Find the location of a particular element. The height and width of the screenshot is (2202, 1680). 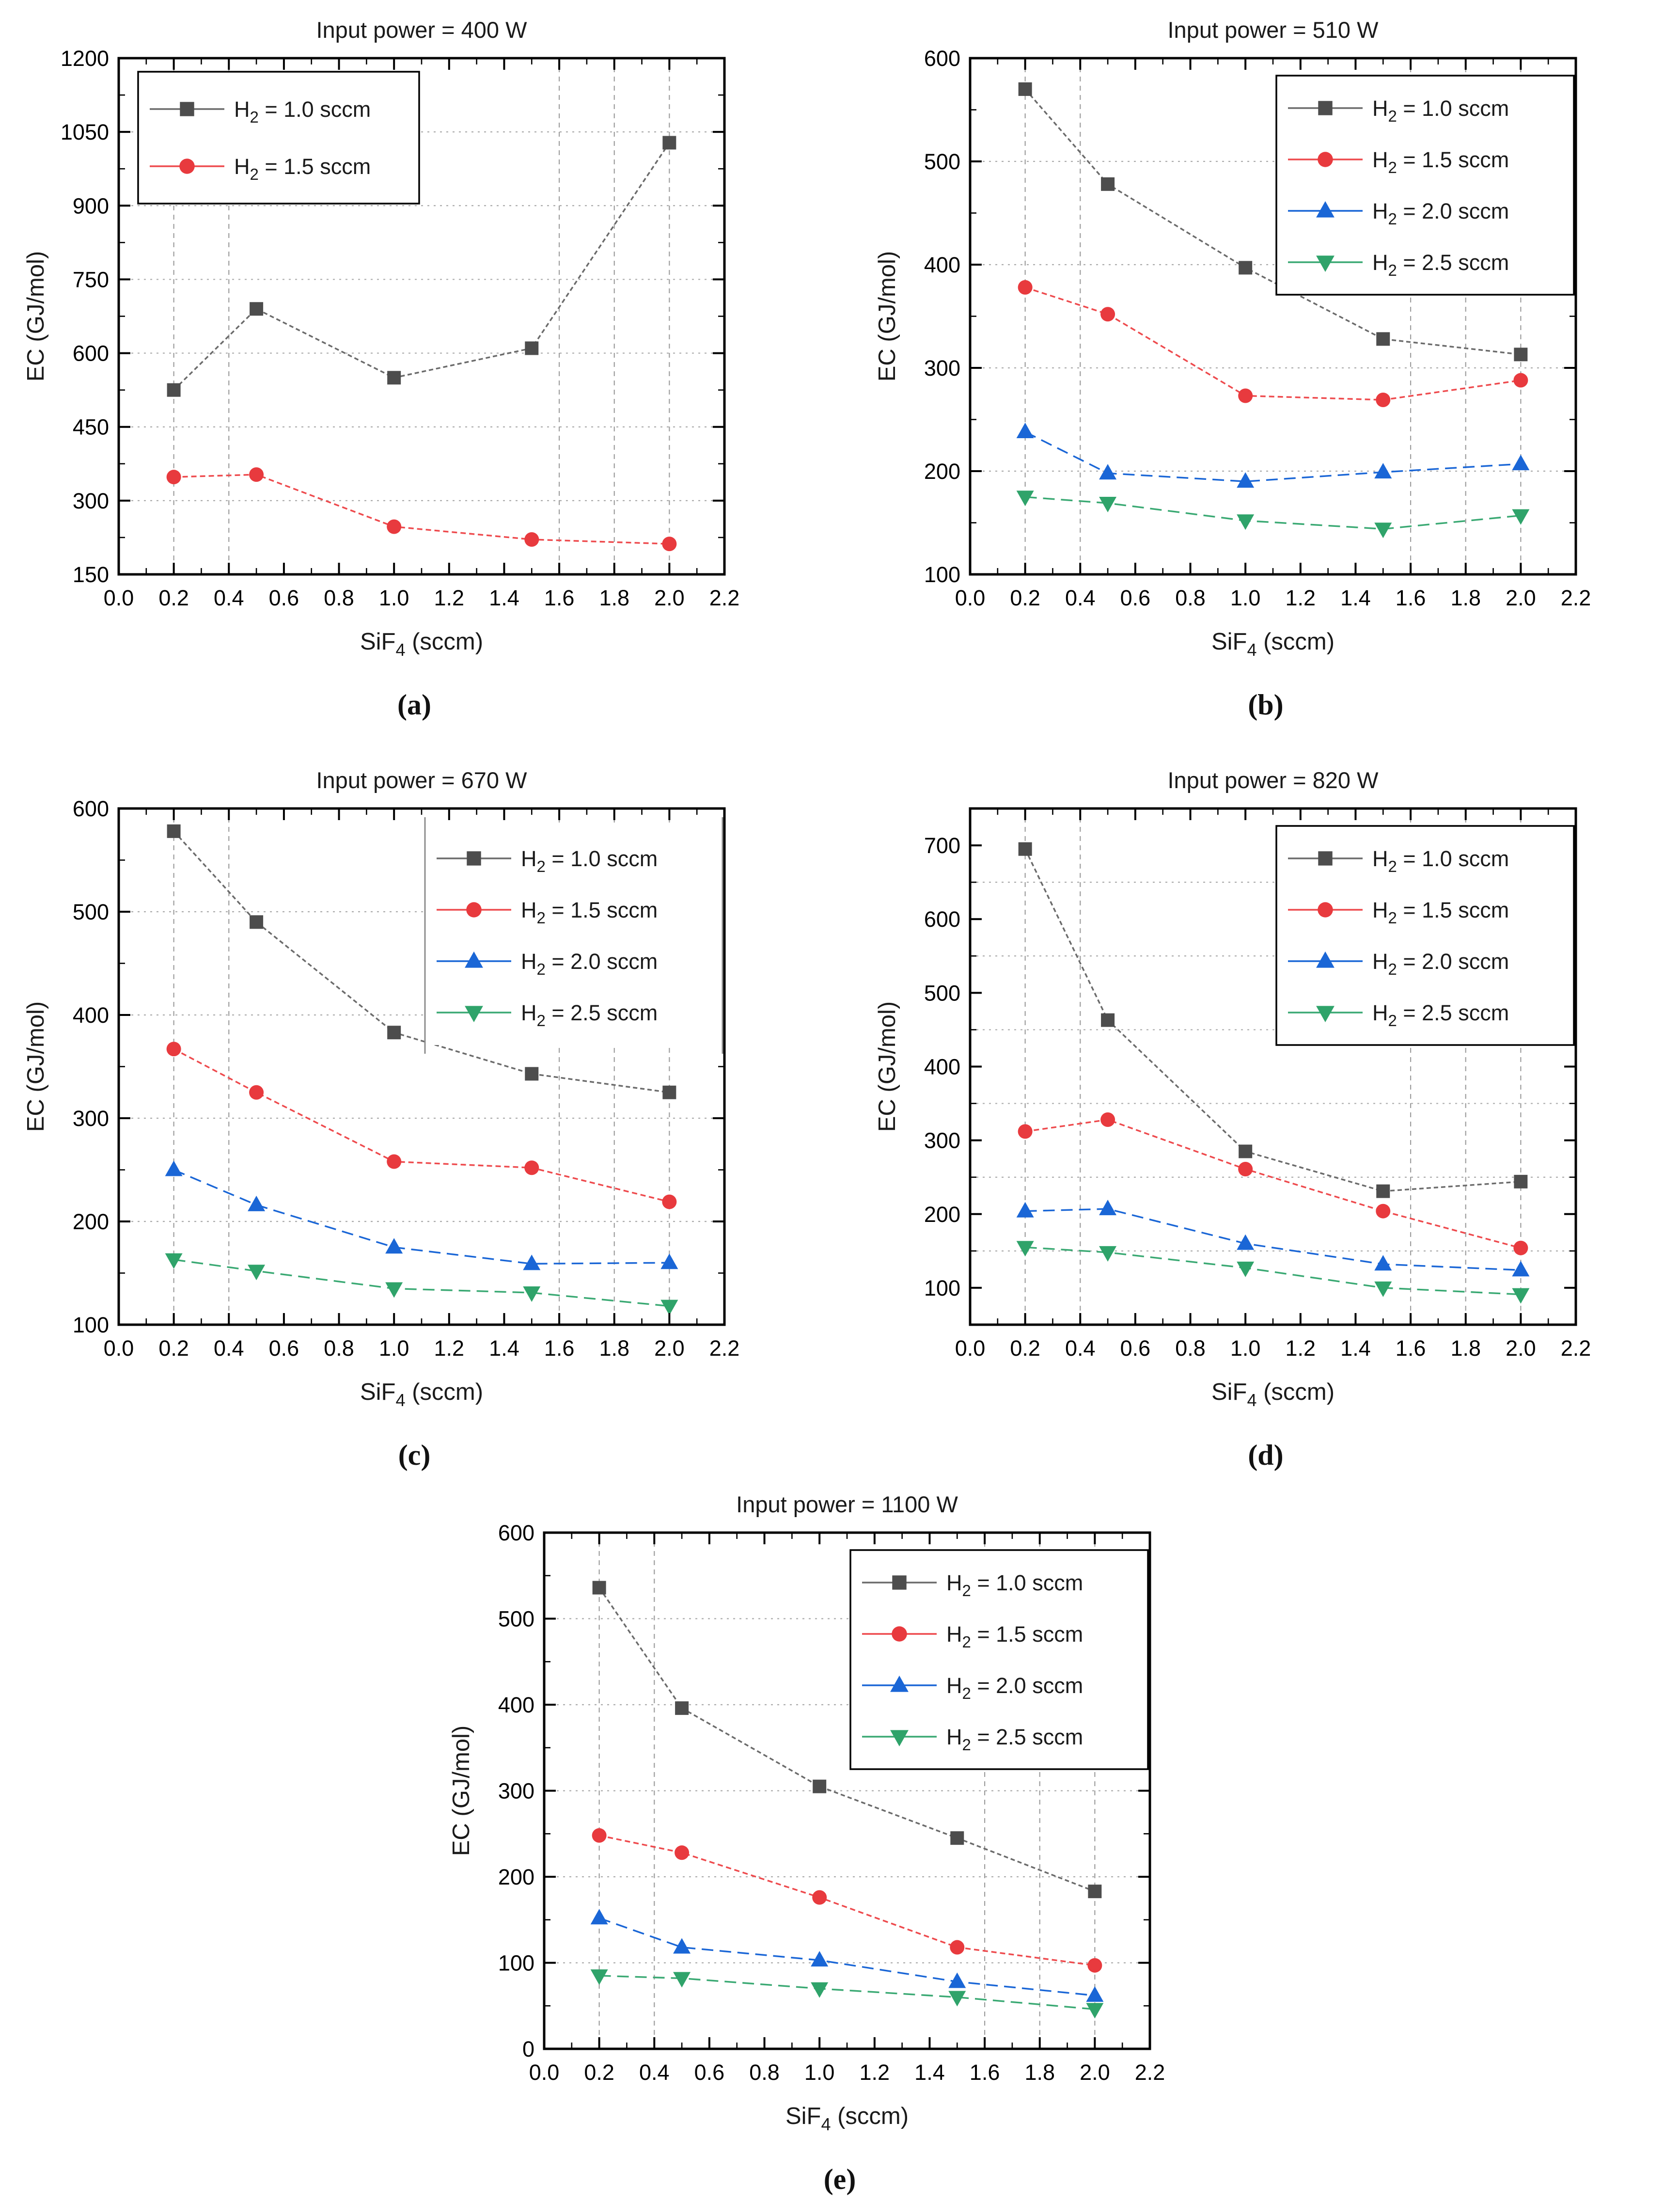

legend-entry: H2 = 1.0 sccm is located at coordinates (260, 111).